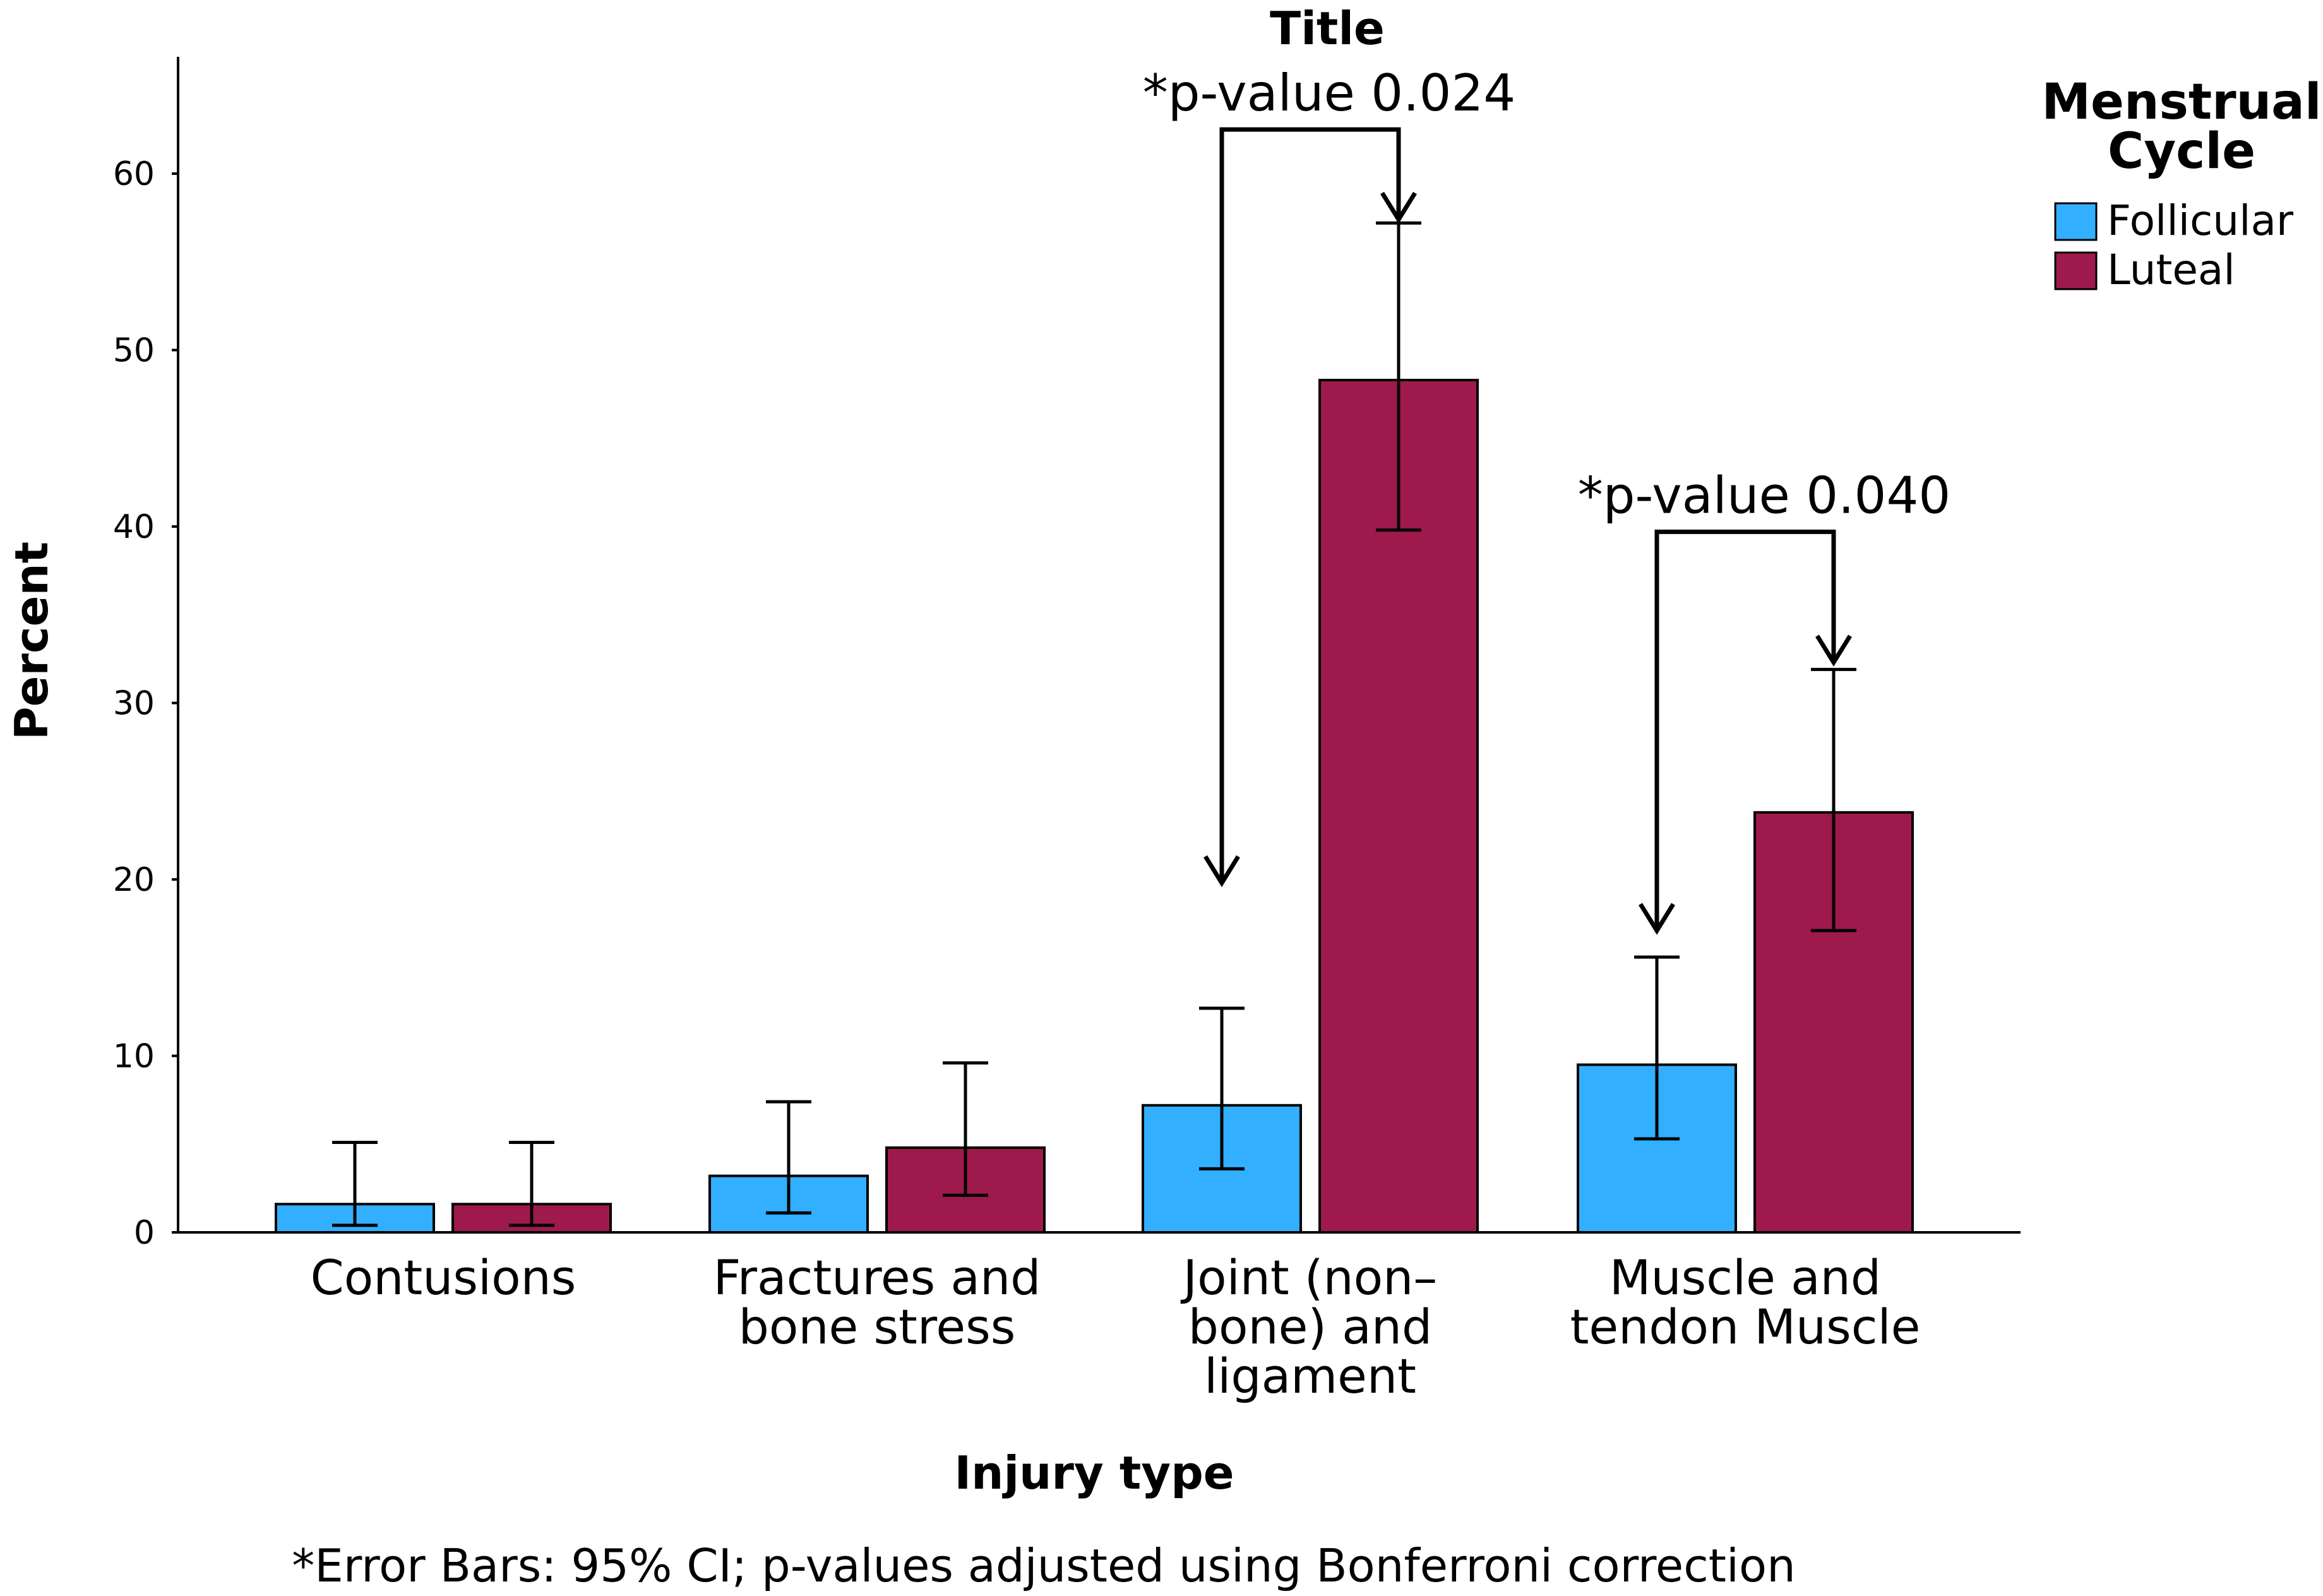 This screenshot has height=1596, width=2323. What do you see at coordinates (877, 1327) in the screenshot?
I see `x-tick-label-line: bone stress` at bounding box center [877, 1327].